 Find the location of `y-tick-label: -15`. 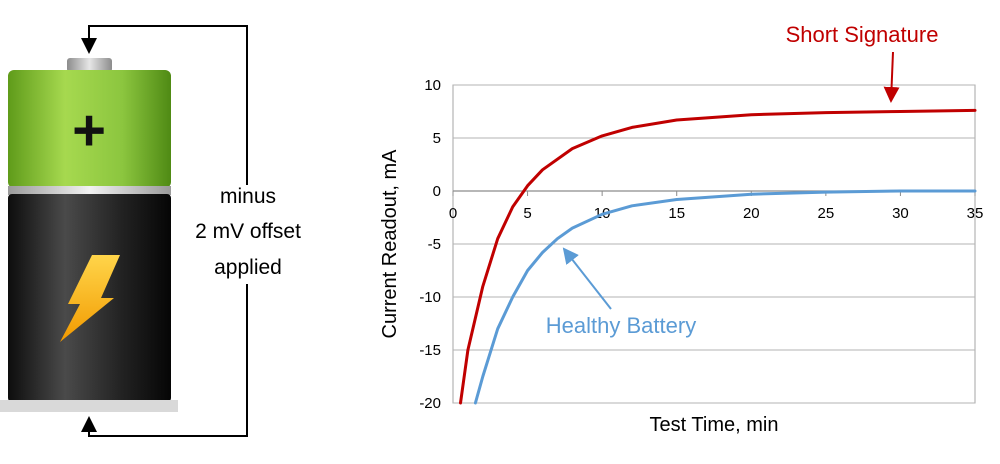

y-tick-label: -15 is located at coordinates (430, 350).